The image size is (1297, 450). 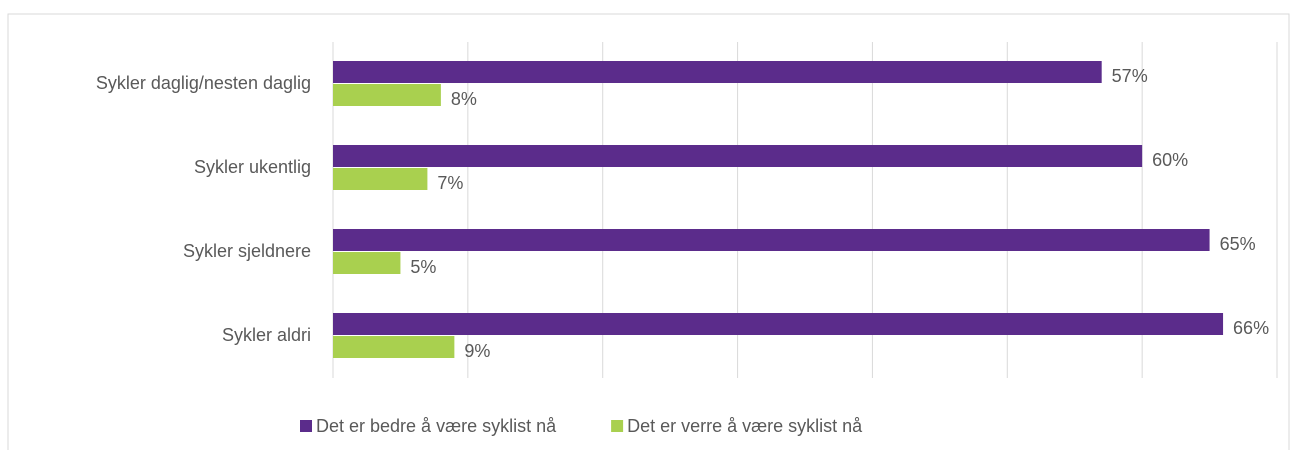 What do you see at coordinates (203, 83) in the screenshot?
I see `y-tick-label: Sykler daglig/nesten daglig` at bounding box center [203, 83].